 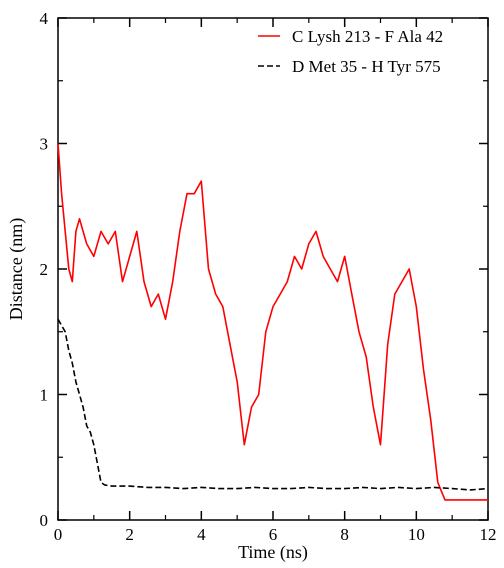 What do you see at coordinates (273, 552) in the screenshot?
I see `x-axis-label: Time (ns)` at bounding box center [273, 552].